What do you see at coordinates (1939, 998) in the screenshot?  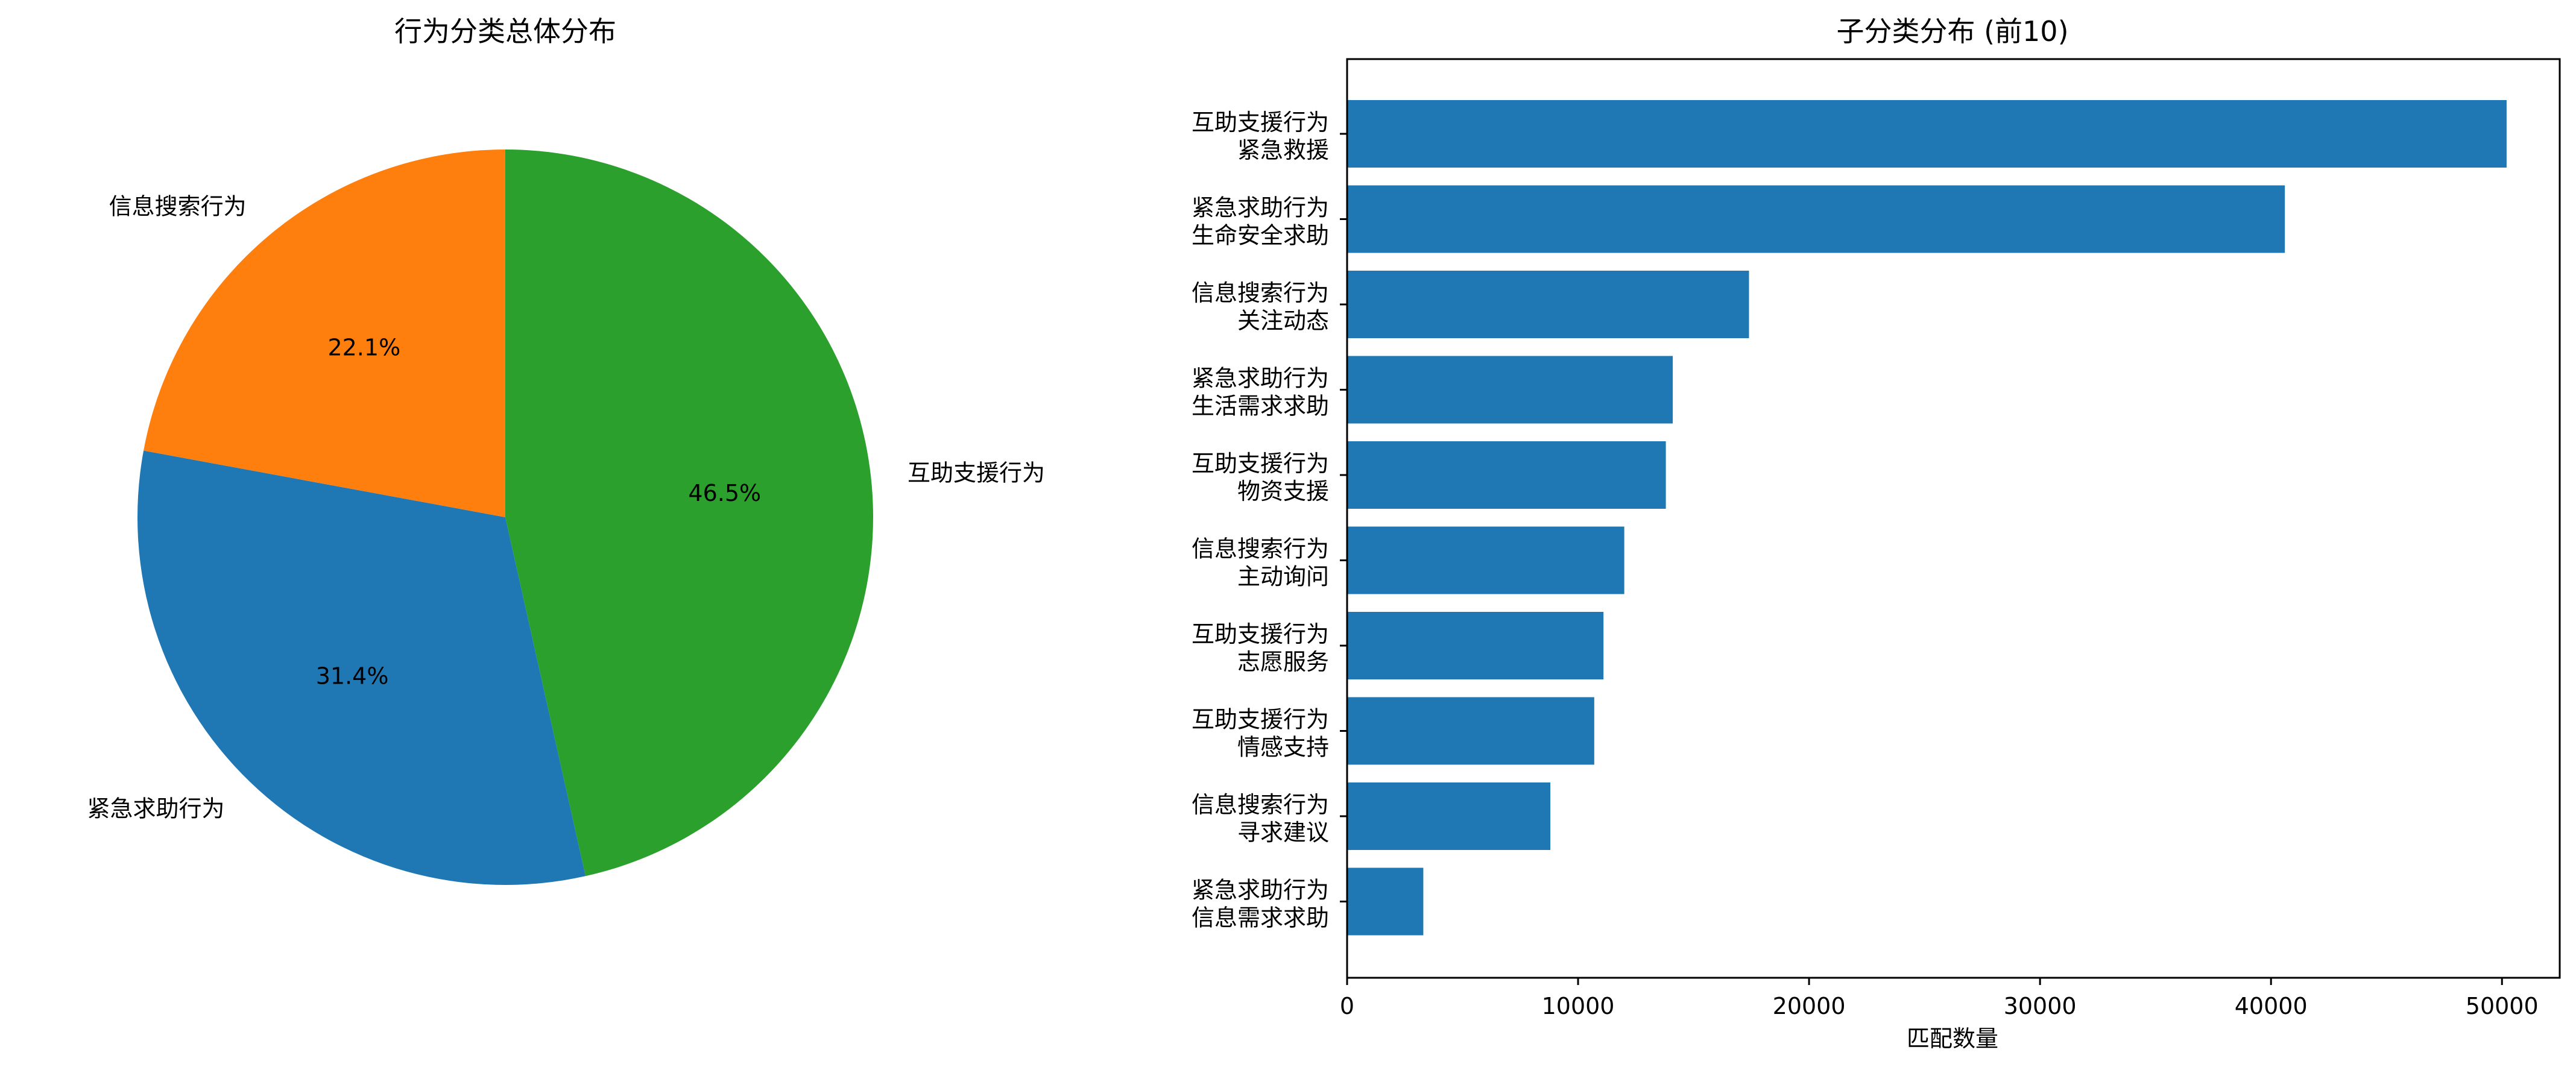 I see `x-axis-ticks: 0 10000 20000 30000 40000 50000` at bounding box center [1939, 998].